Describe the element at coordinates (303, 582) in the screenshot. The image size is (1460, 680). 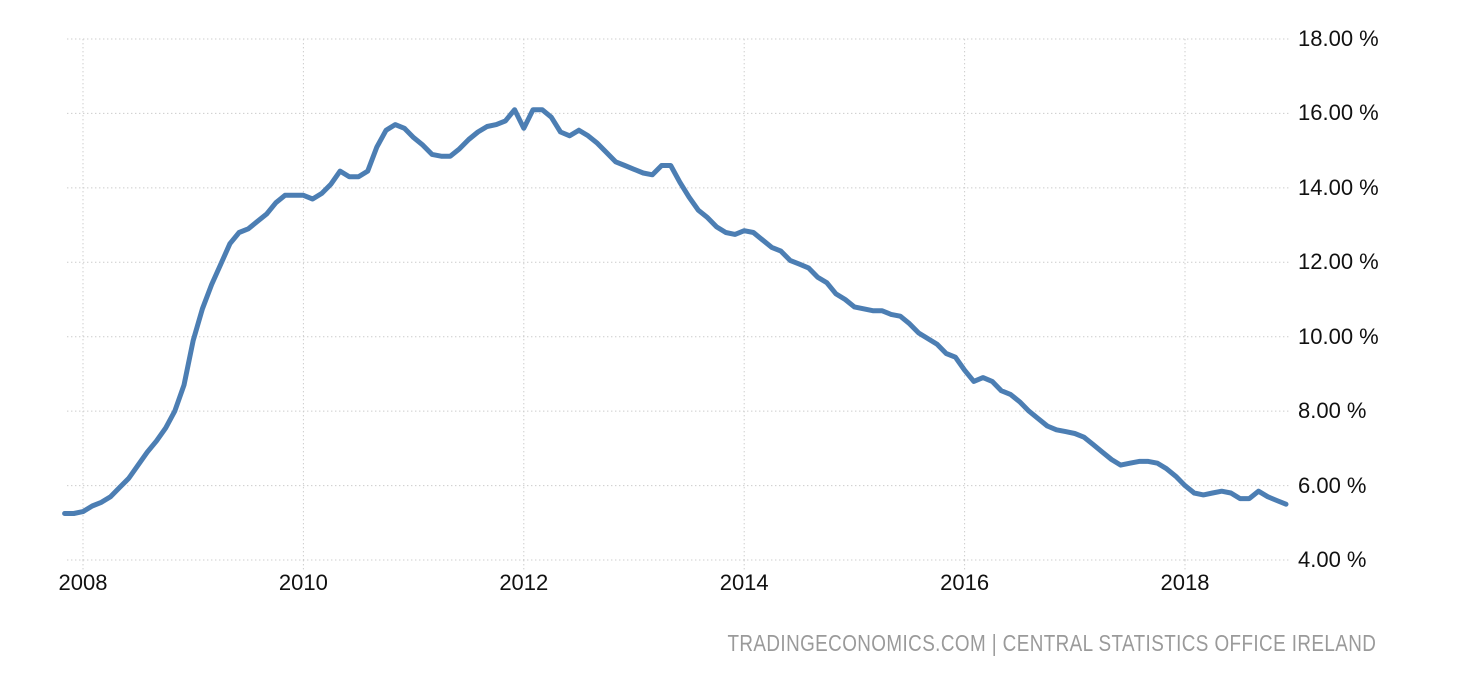
I see `x-tick-label: 2010` at that location.